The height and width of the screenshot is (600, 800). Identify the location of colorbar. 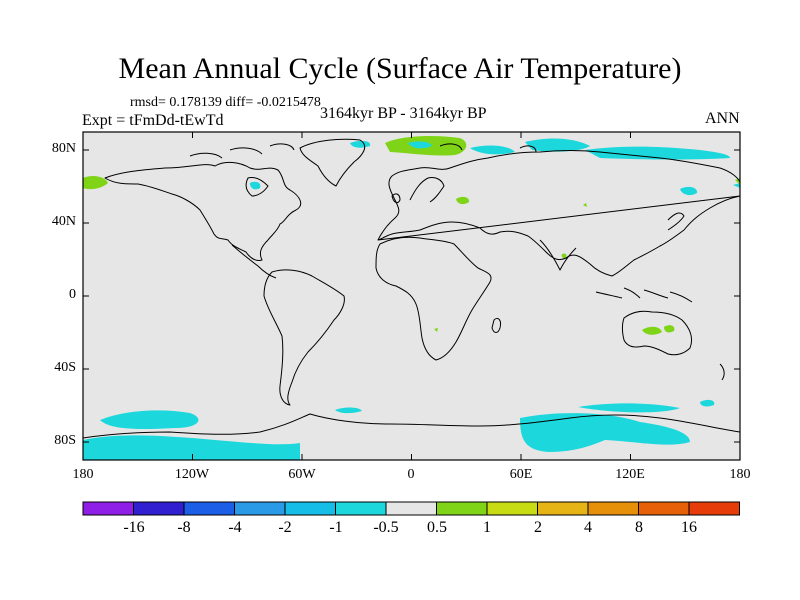
(411, 508).